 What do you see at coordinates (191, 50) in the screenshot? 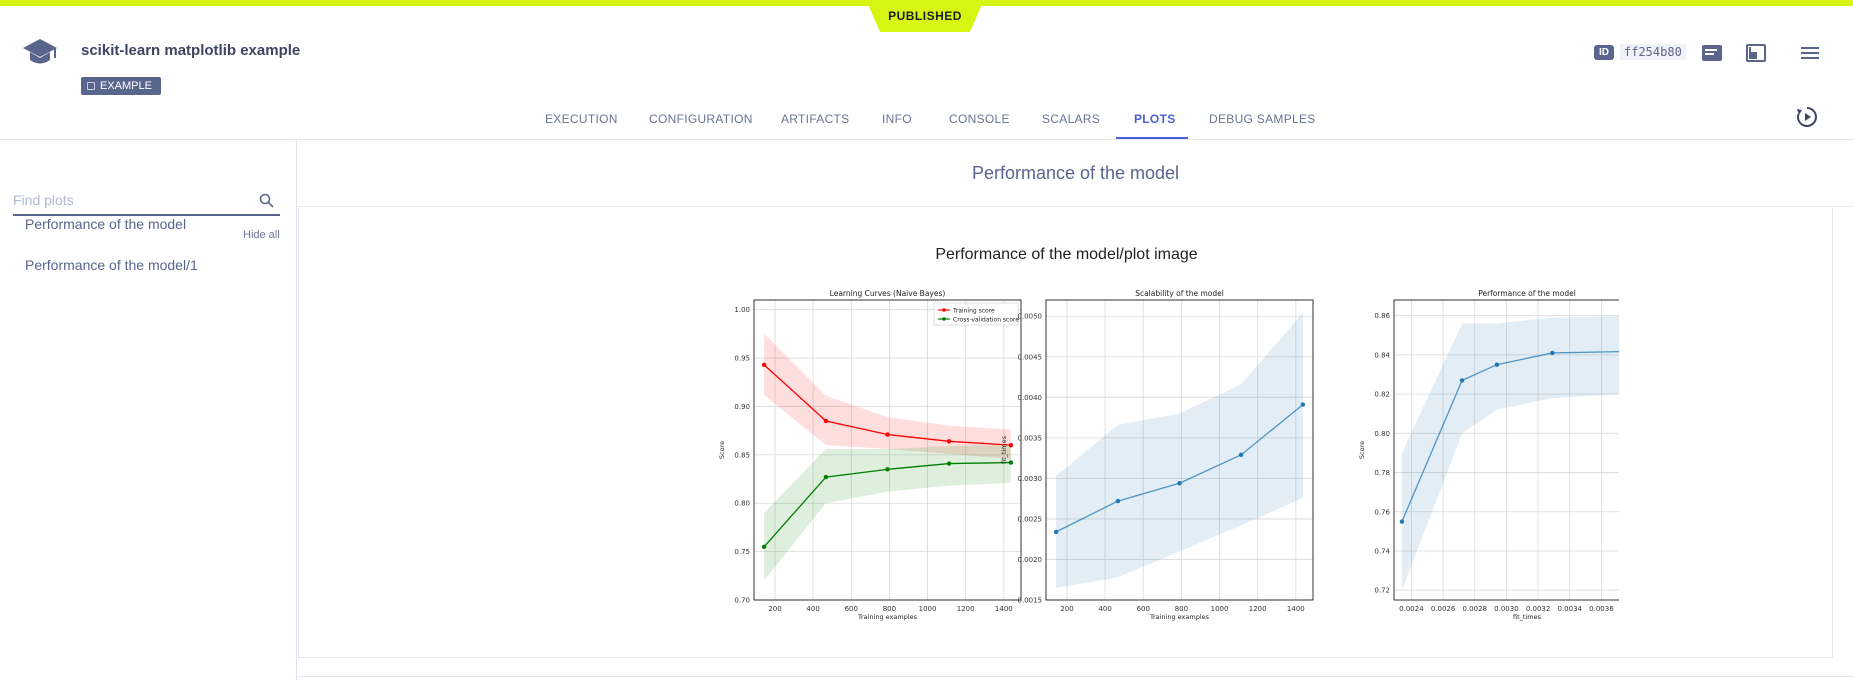
I see `task-title: scikit-learn matplotlib example` at bounding box center [191, 50].